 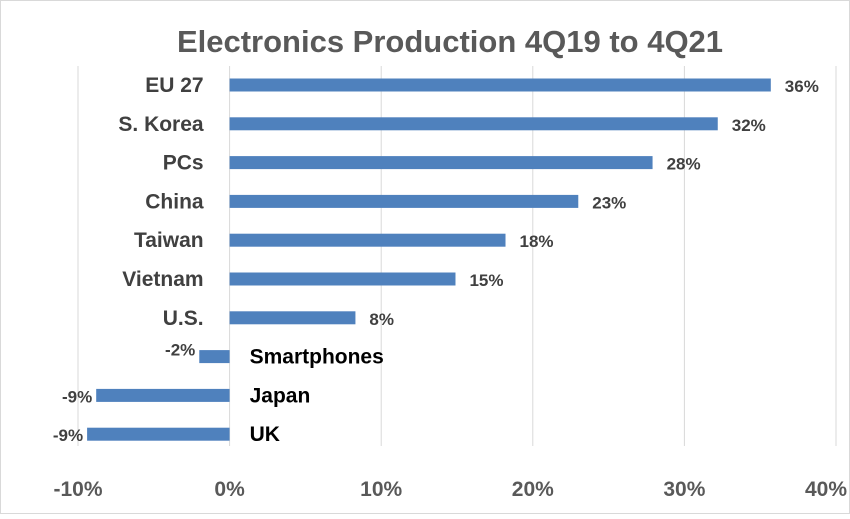 I want to click on category-label: EU 27, so click(x=174, y=85).